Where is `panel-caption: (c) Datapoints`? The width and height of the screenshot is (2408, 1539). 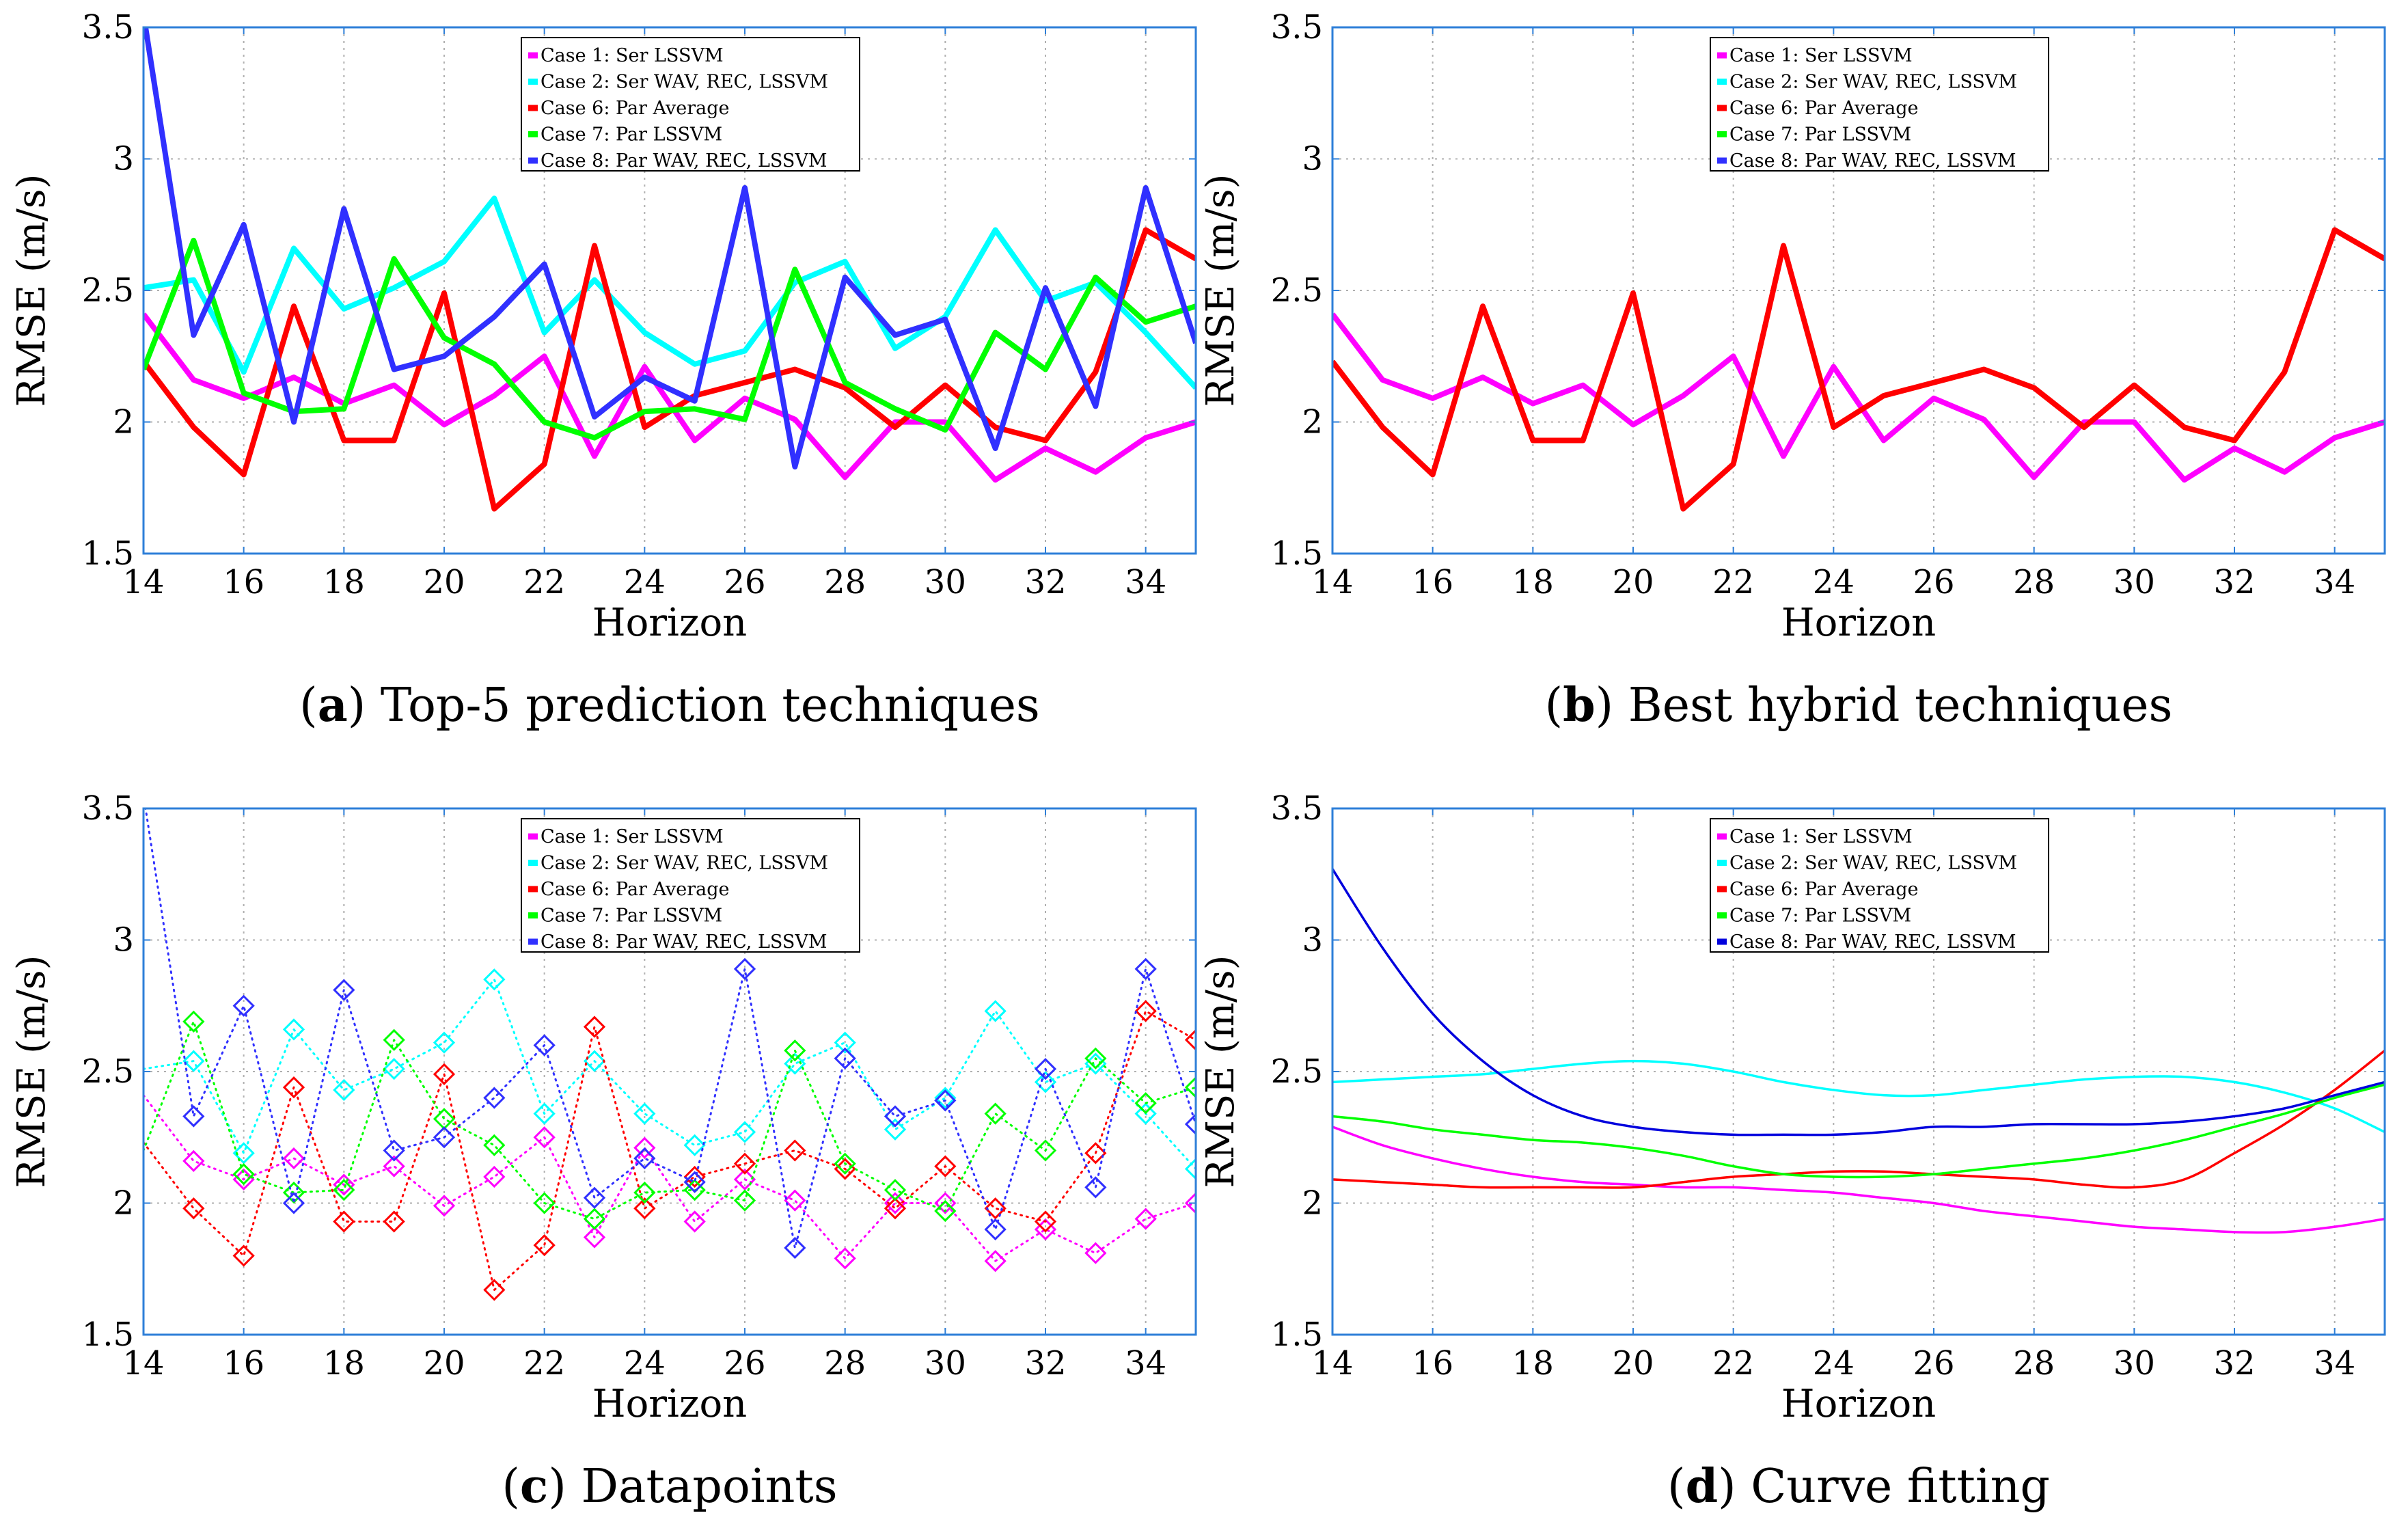
panel-caption: (c) Datapoints is located at coordinates (670, 1486).